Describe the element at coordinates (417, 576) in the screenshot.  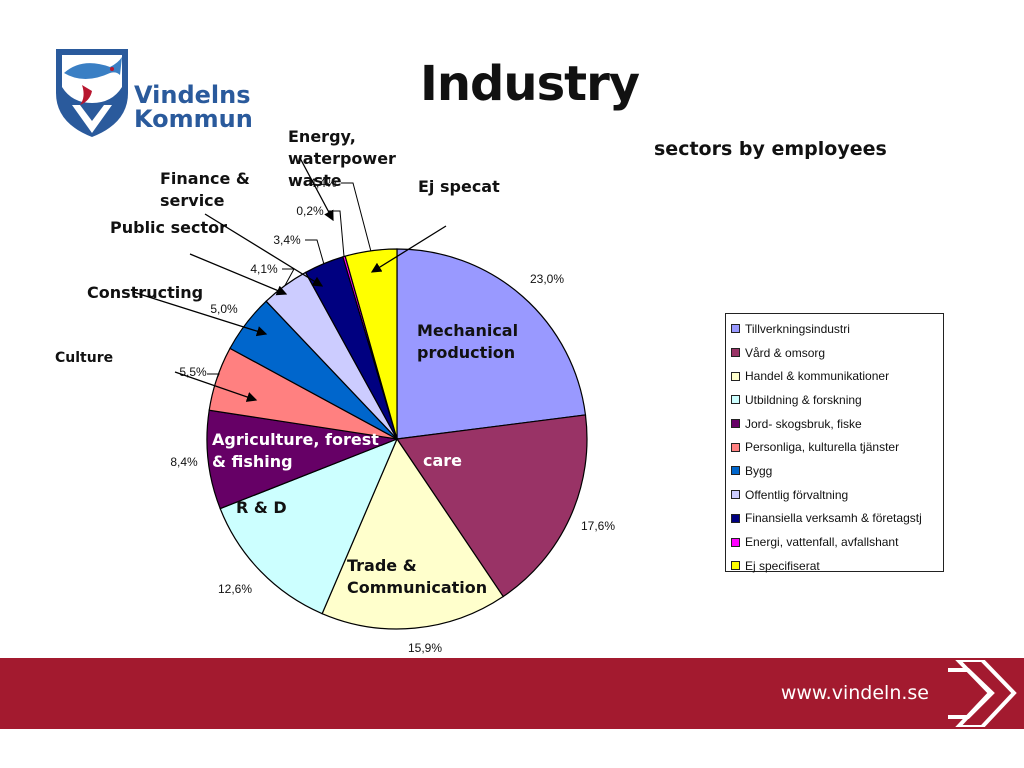
I see `annotation-2: Trade & Communication` at that location.